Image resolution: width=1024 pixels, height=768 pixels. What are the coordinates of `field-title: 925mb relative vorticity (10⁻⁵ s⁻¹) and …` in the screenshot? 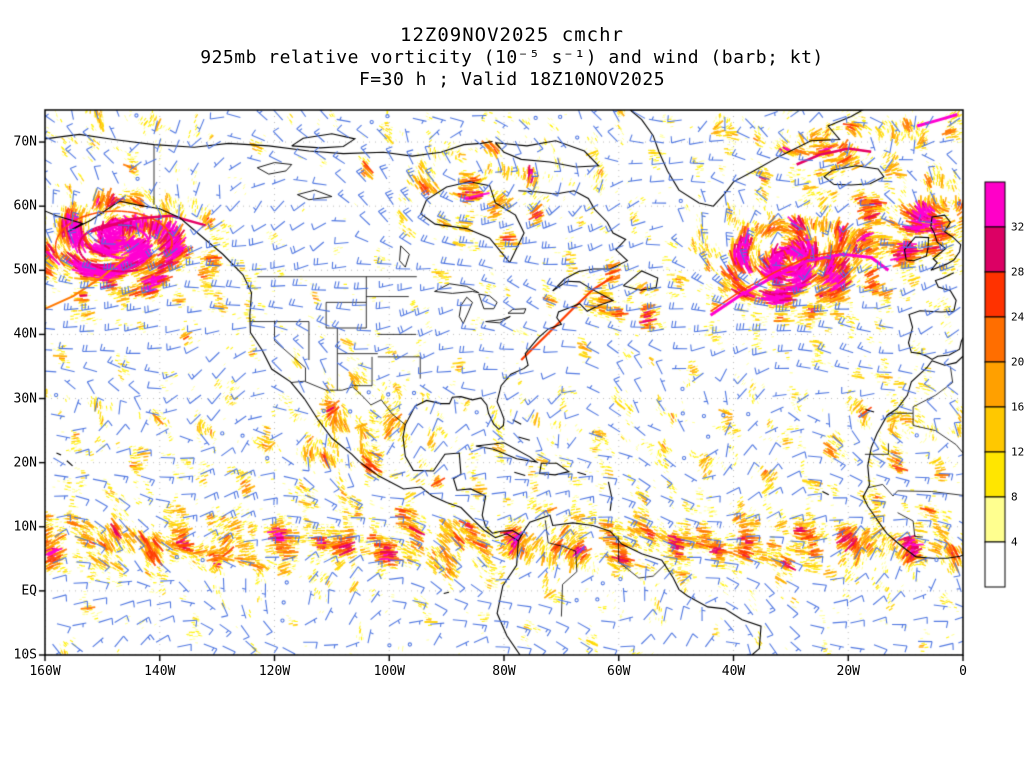 It's located at (512, 57).